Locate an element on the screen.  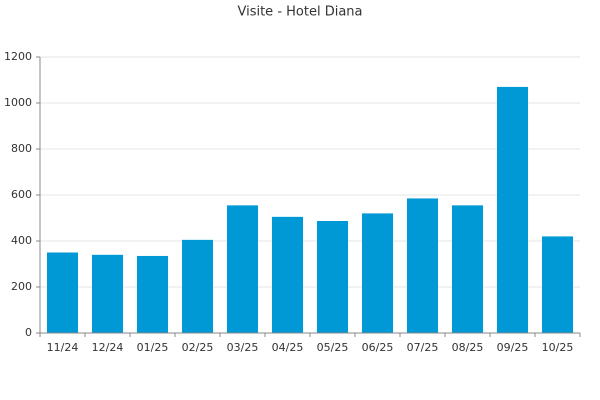
x-tick-label: 05/25 is located at coordinates (333, 347).